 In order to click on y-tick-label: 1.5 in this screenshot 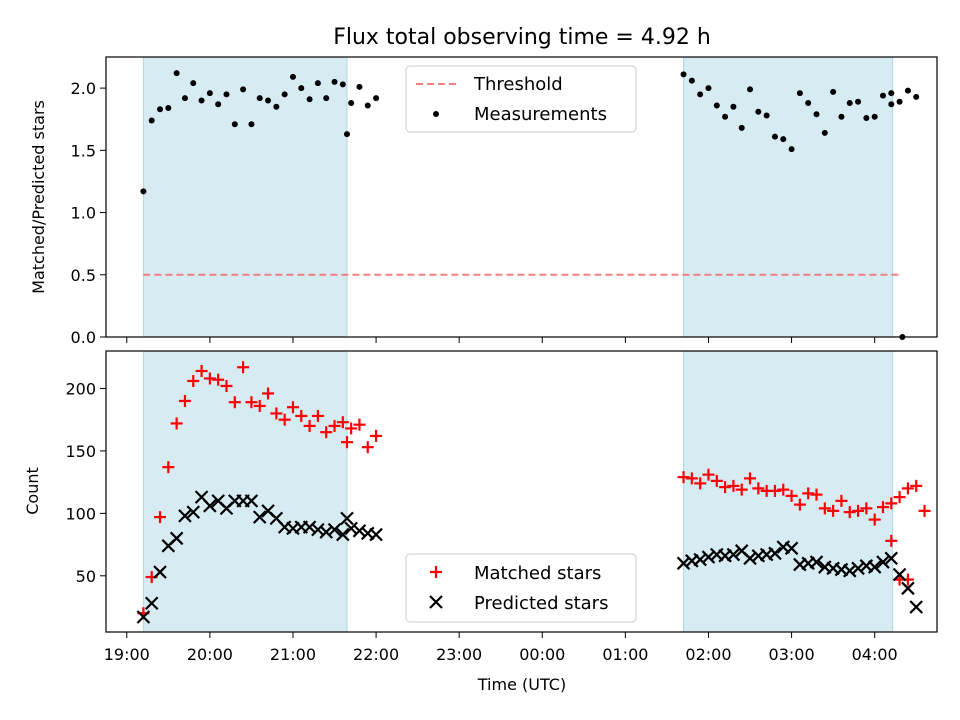, I will do `click(83, 150)`.